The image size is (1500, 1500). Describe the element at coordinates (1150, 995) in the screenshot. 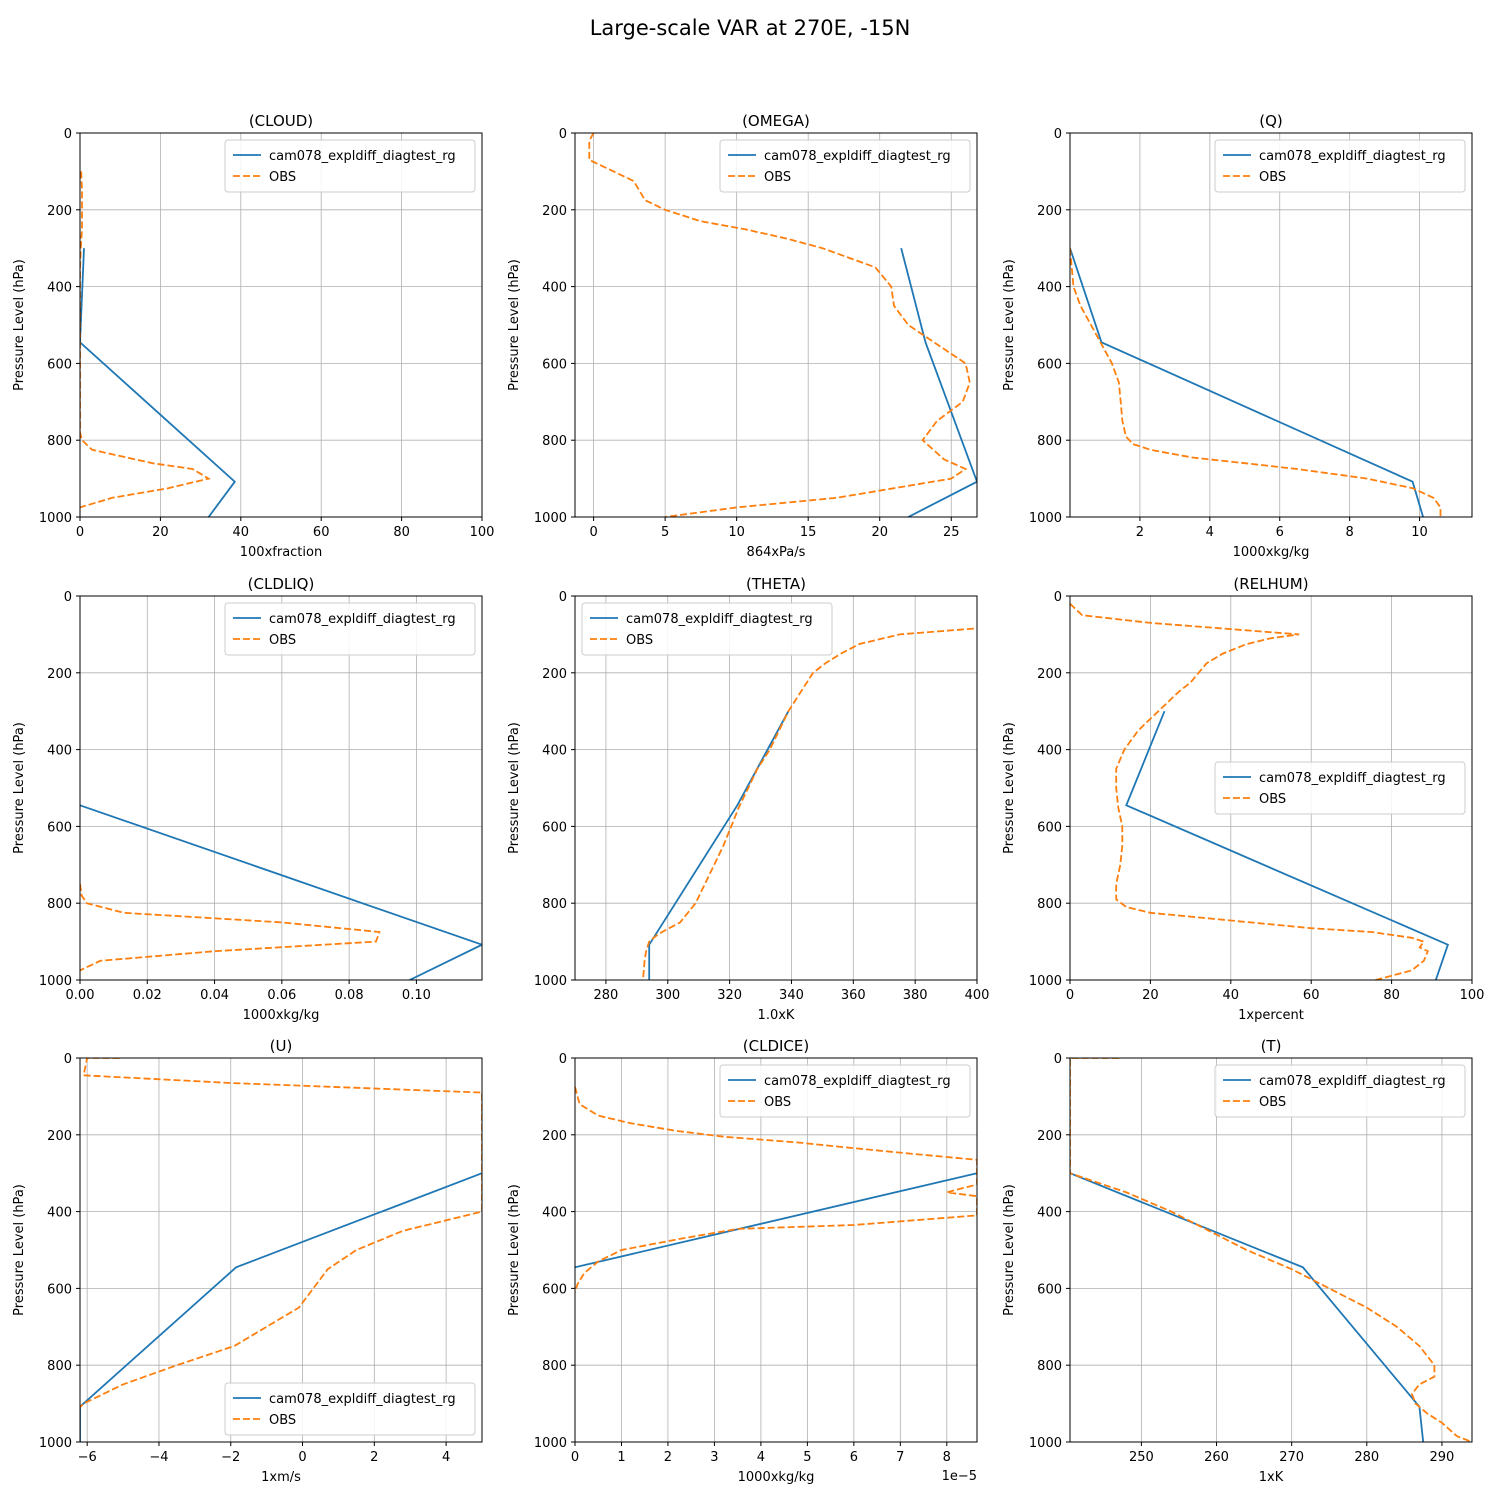

I see `x-tick-label: 20` at that location.